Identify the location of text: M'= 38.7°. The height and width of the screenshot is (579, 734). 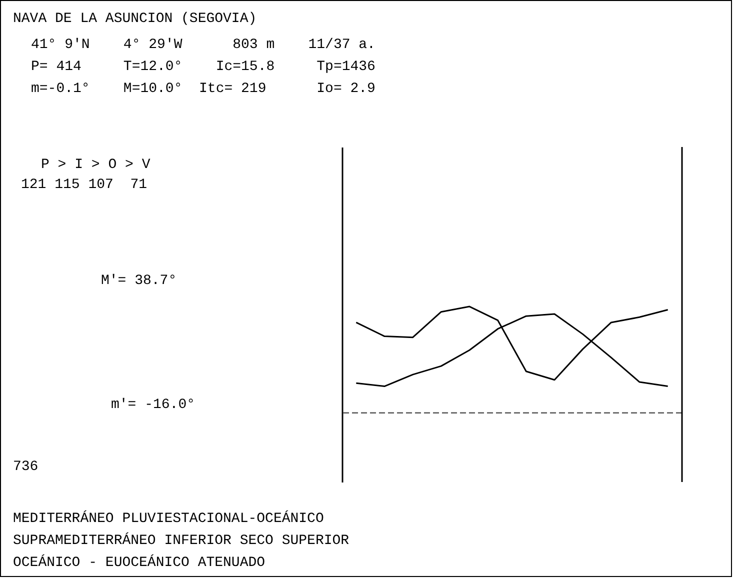
(139, 281).